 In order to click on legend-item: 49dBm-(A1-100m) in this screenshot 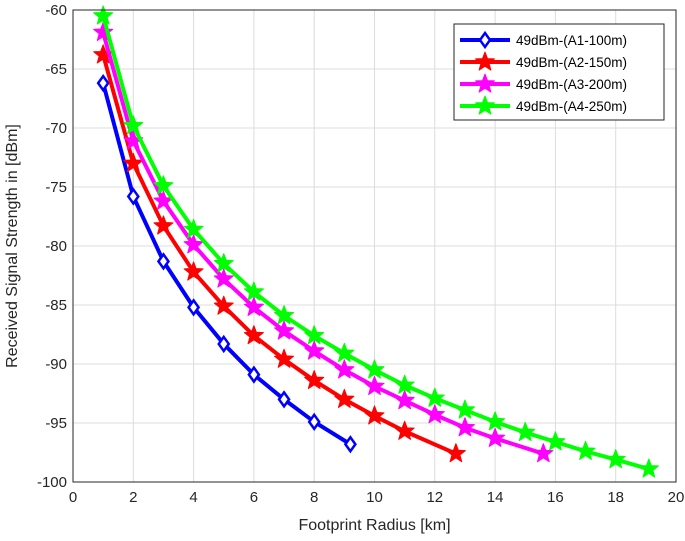, I will do `click(543, 40)`.